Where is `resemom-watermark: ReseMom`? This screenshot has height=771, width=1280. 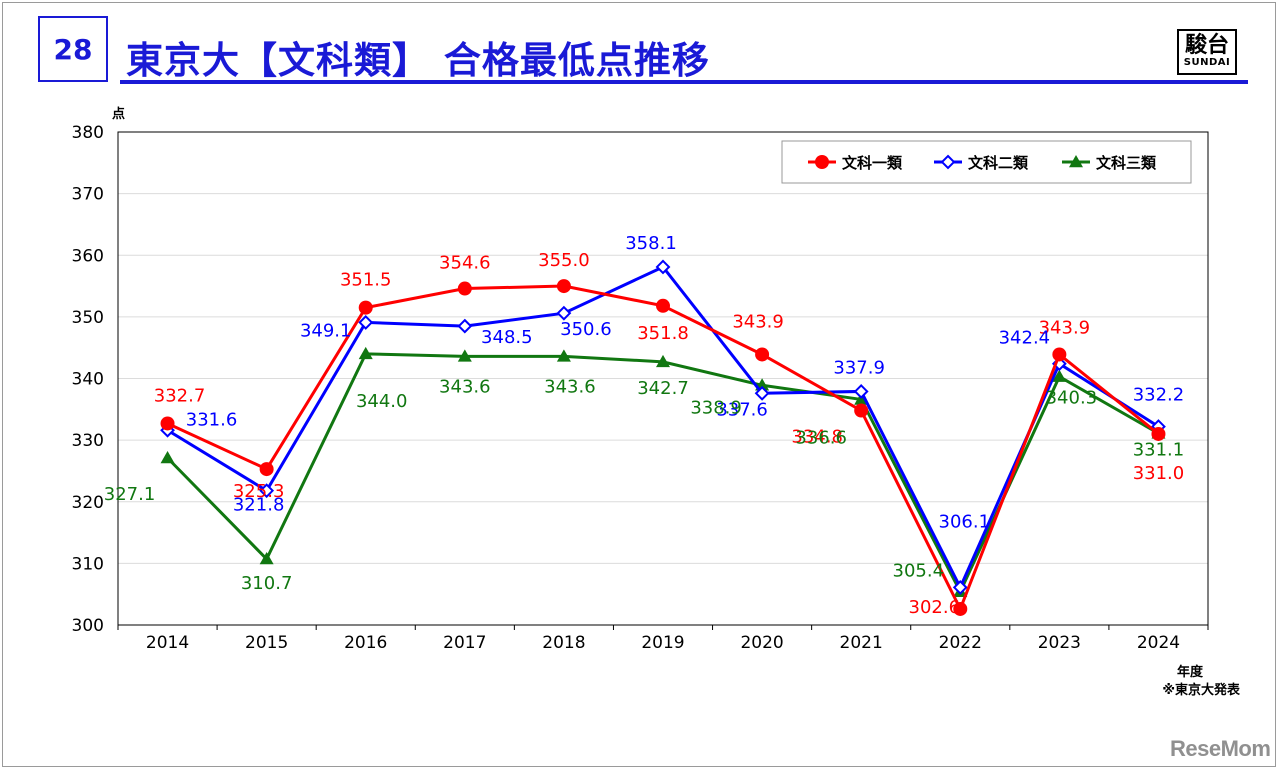 resemom-watermark: ReseMom is located at coordinates (1220, 748).